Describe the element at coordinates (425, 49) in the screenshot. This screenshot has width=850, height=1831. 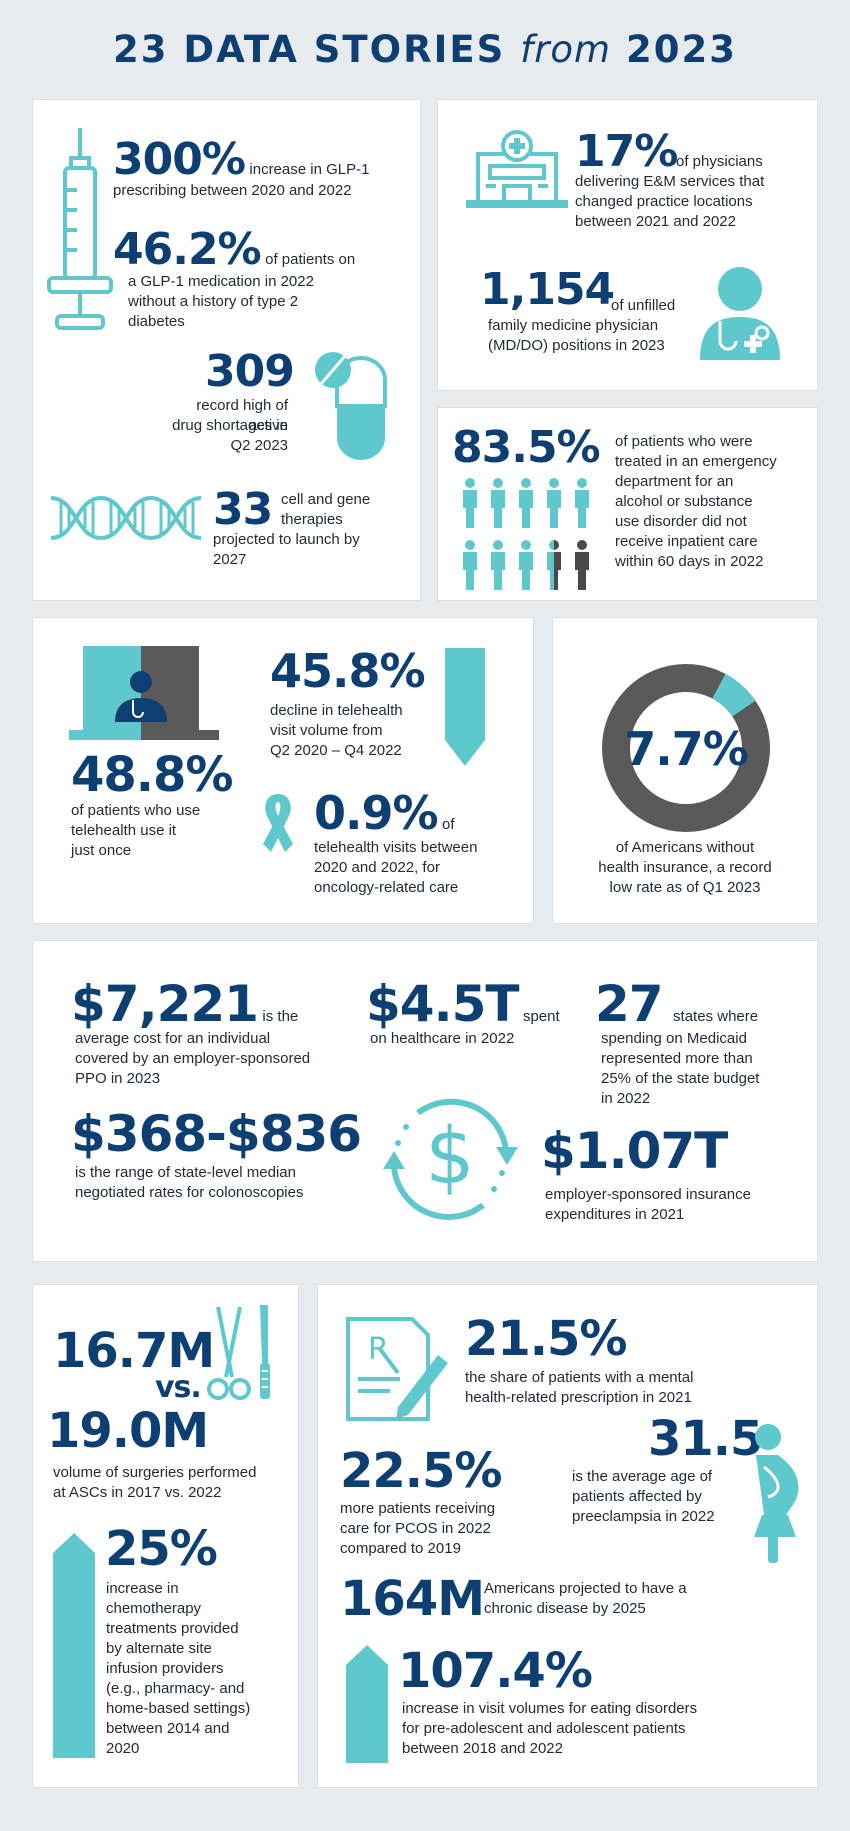
I see `page-title: 23 DATA STORIES from 2023` at that location.